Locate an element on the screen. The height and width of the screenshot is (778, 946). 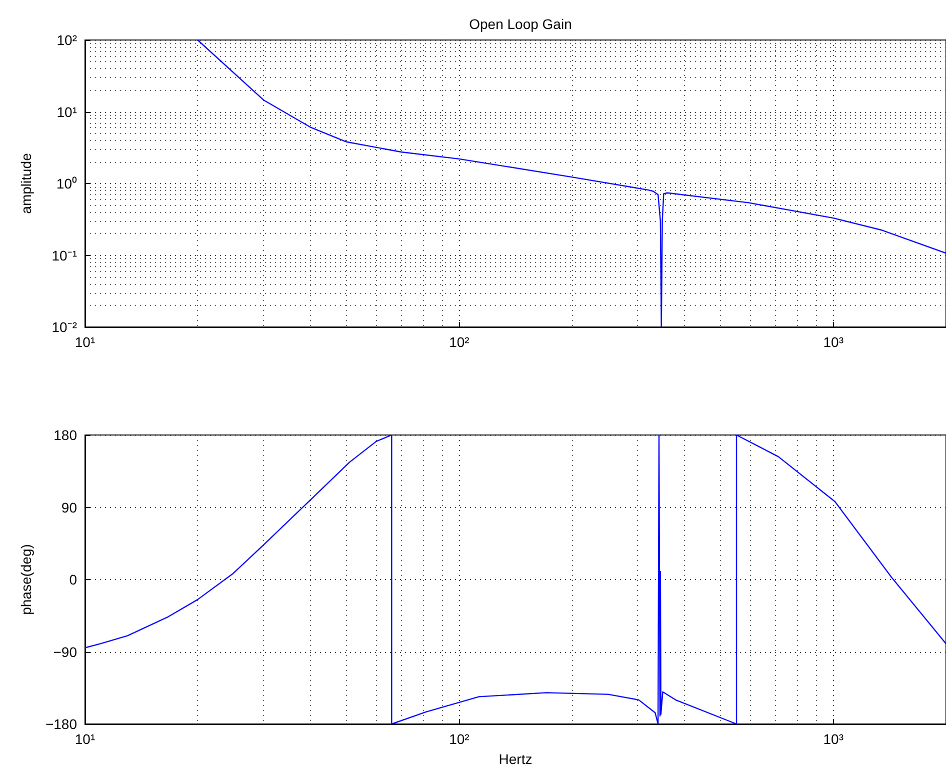
y-tick-label: −90 is located at coordinates (65, 652).